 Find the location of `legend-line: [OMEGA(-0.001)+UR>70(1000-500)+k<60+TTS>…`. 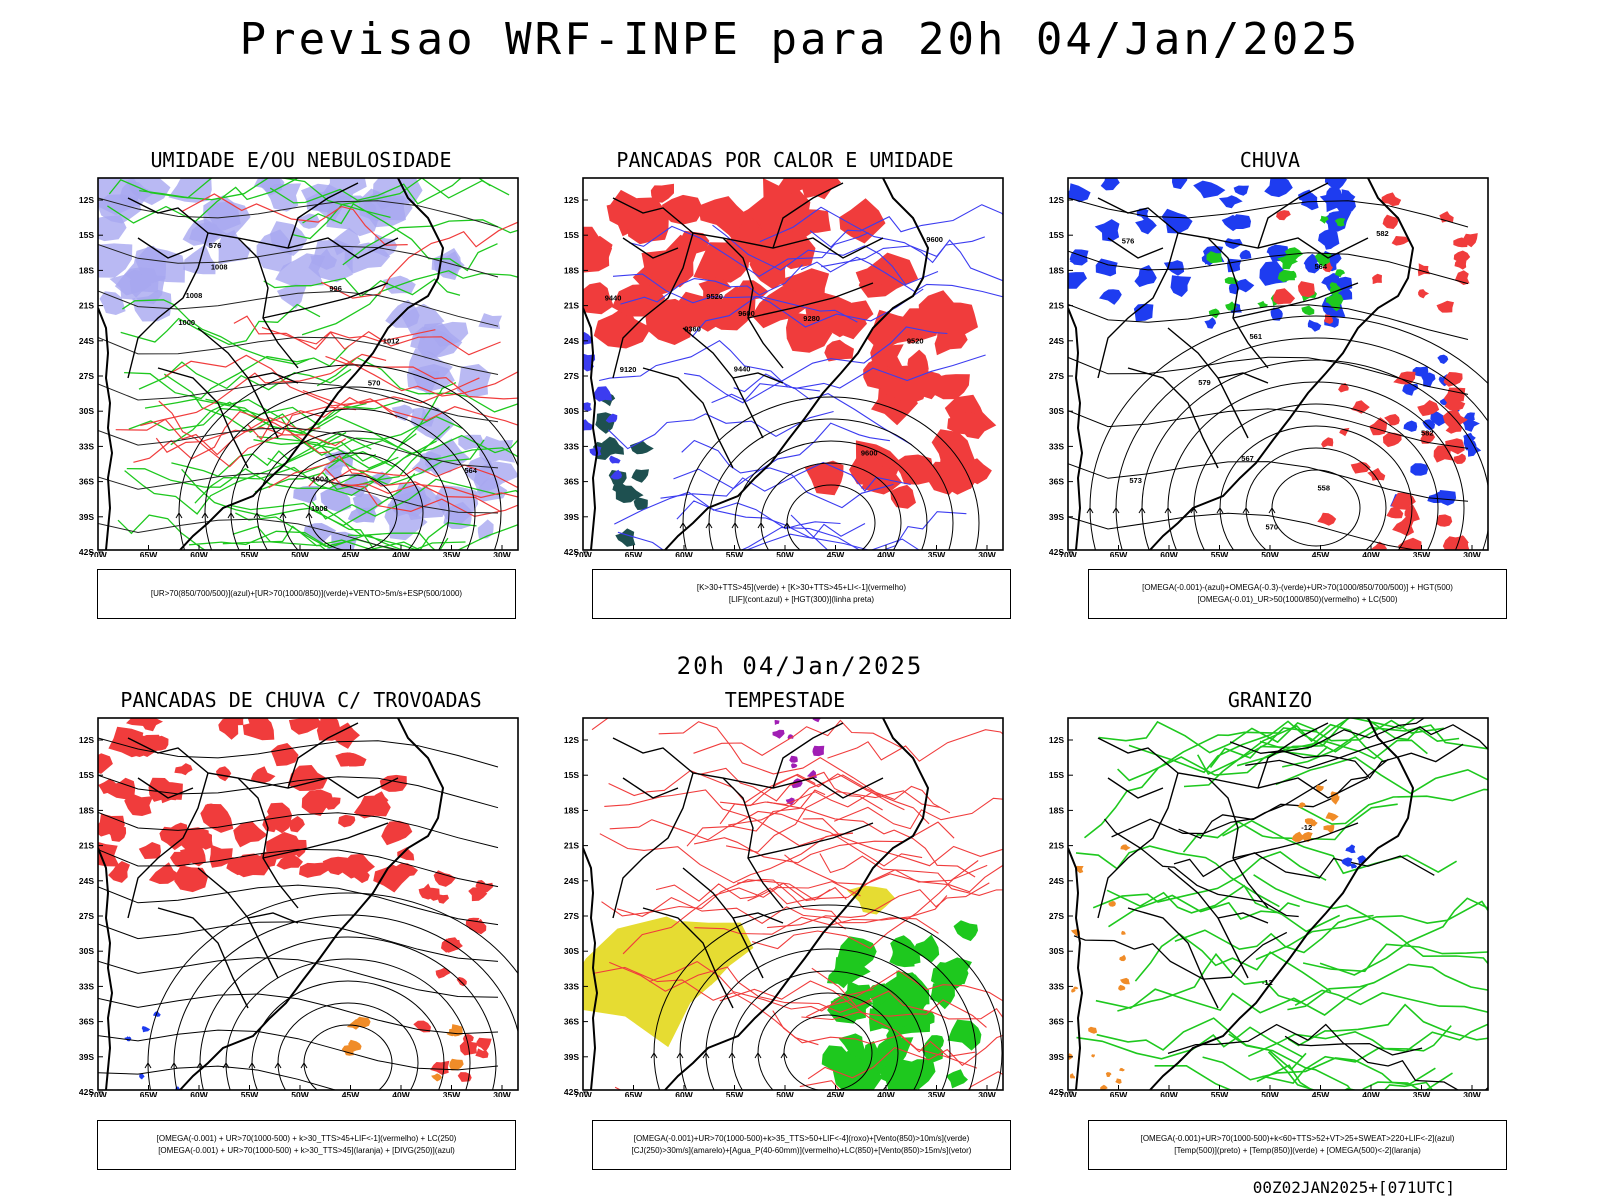

legend-line: [OMEGA(-0.001)+UR>70(1000-500)+k<60+TTS>… is located at coordinates (1297, 1138).